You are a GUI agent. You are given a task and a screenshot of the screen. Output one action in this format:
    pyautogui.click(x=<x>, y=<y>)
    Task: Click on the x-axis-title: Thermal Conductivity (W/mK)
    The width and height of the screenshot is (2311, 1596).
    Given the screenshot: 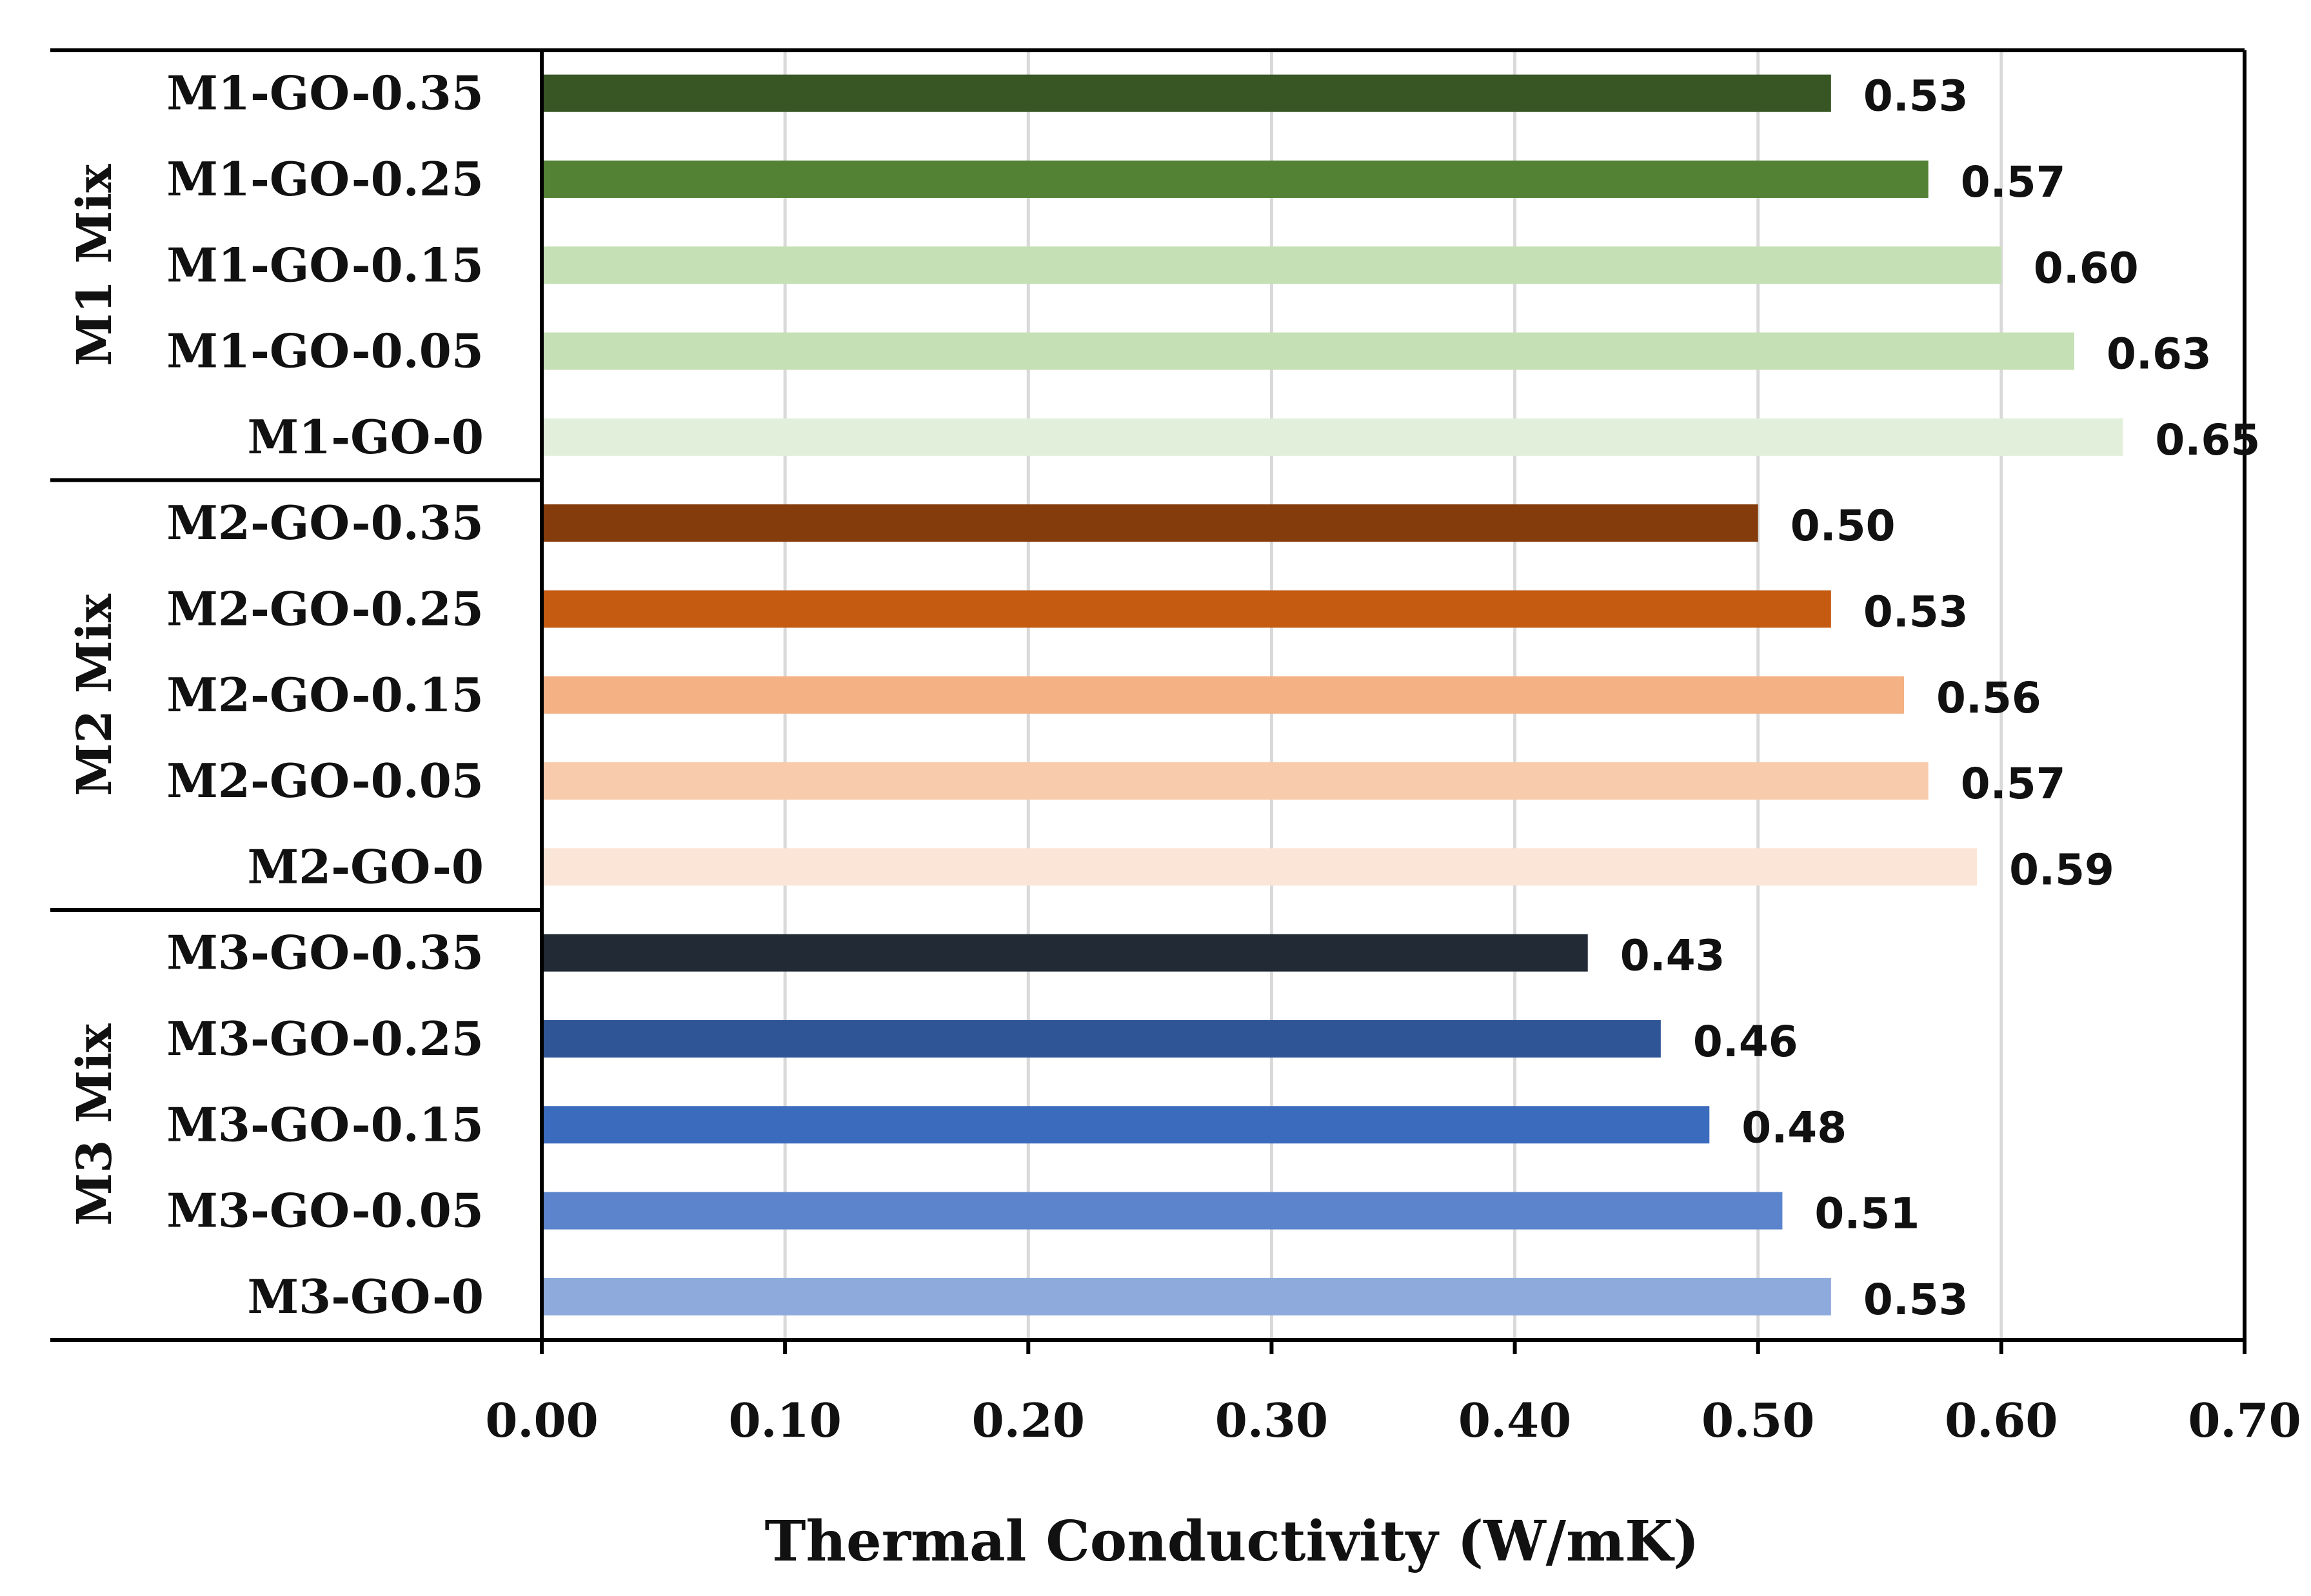 What is the action you would take?
    pyautogui.click(x=1231, y=1541)
    